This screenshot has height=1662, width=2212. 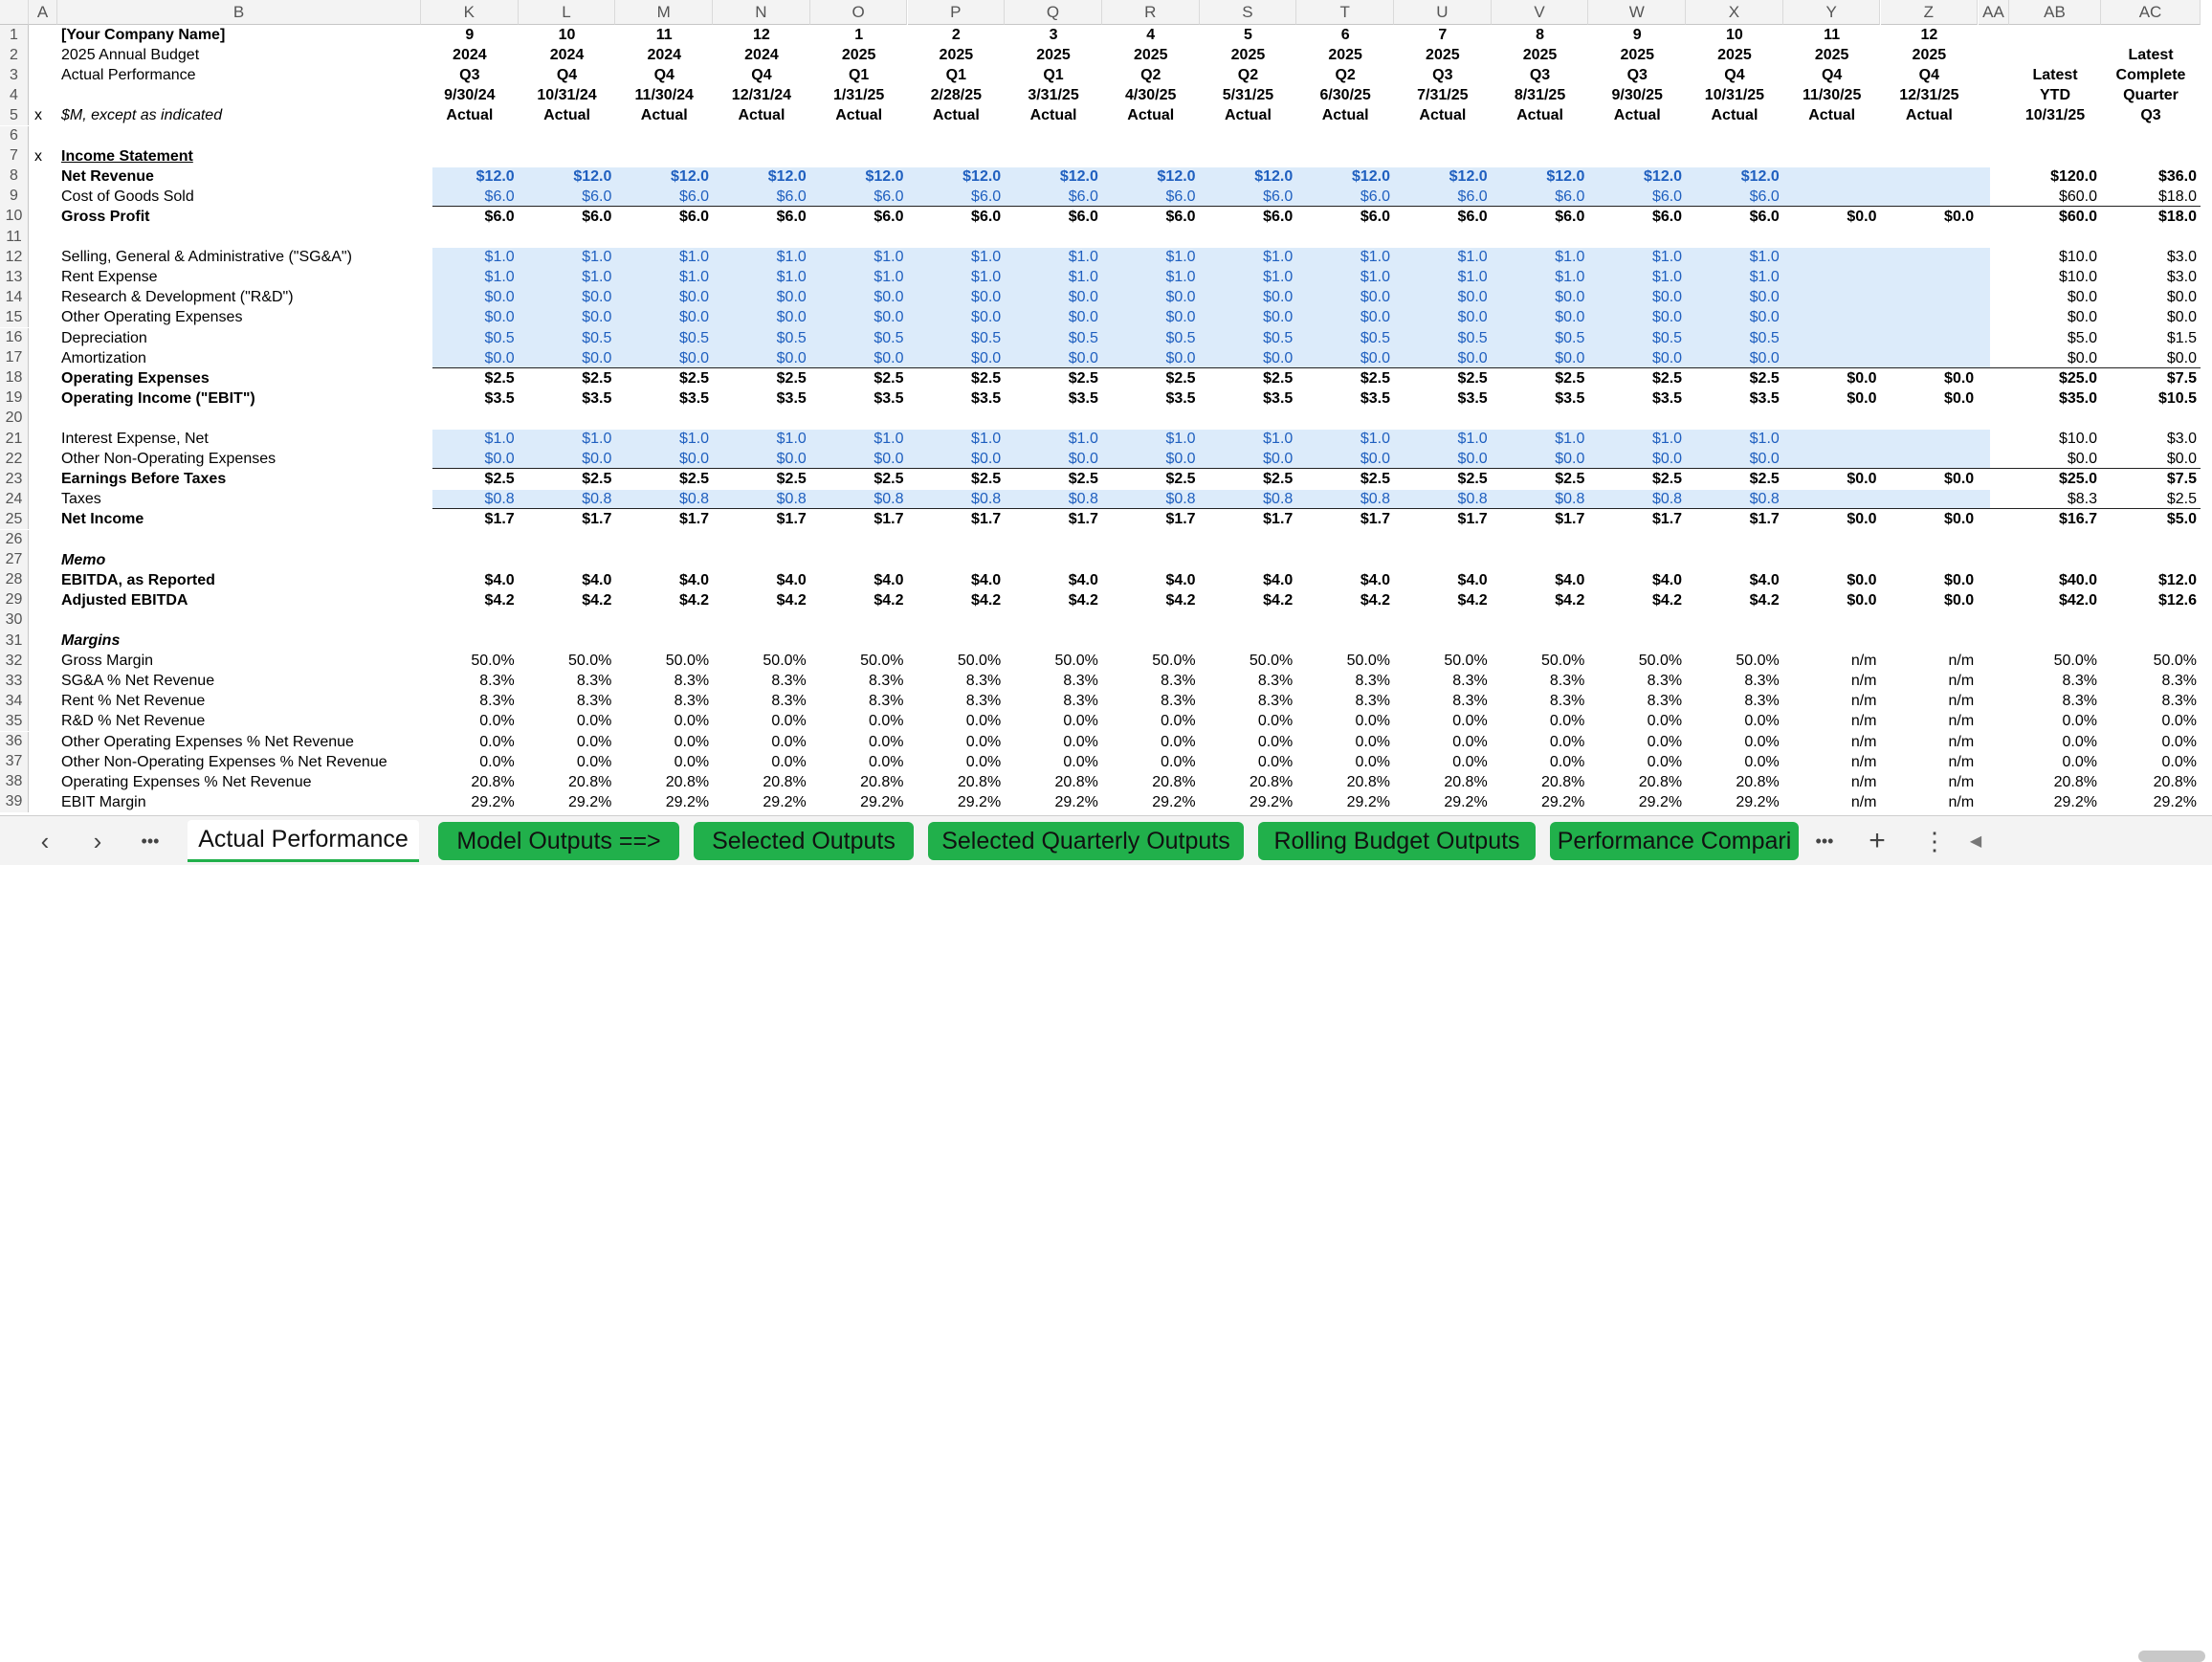 I want to click on row-label: Net Revenue, so click(x=107, y=176).